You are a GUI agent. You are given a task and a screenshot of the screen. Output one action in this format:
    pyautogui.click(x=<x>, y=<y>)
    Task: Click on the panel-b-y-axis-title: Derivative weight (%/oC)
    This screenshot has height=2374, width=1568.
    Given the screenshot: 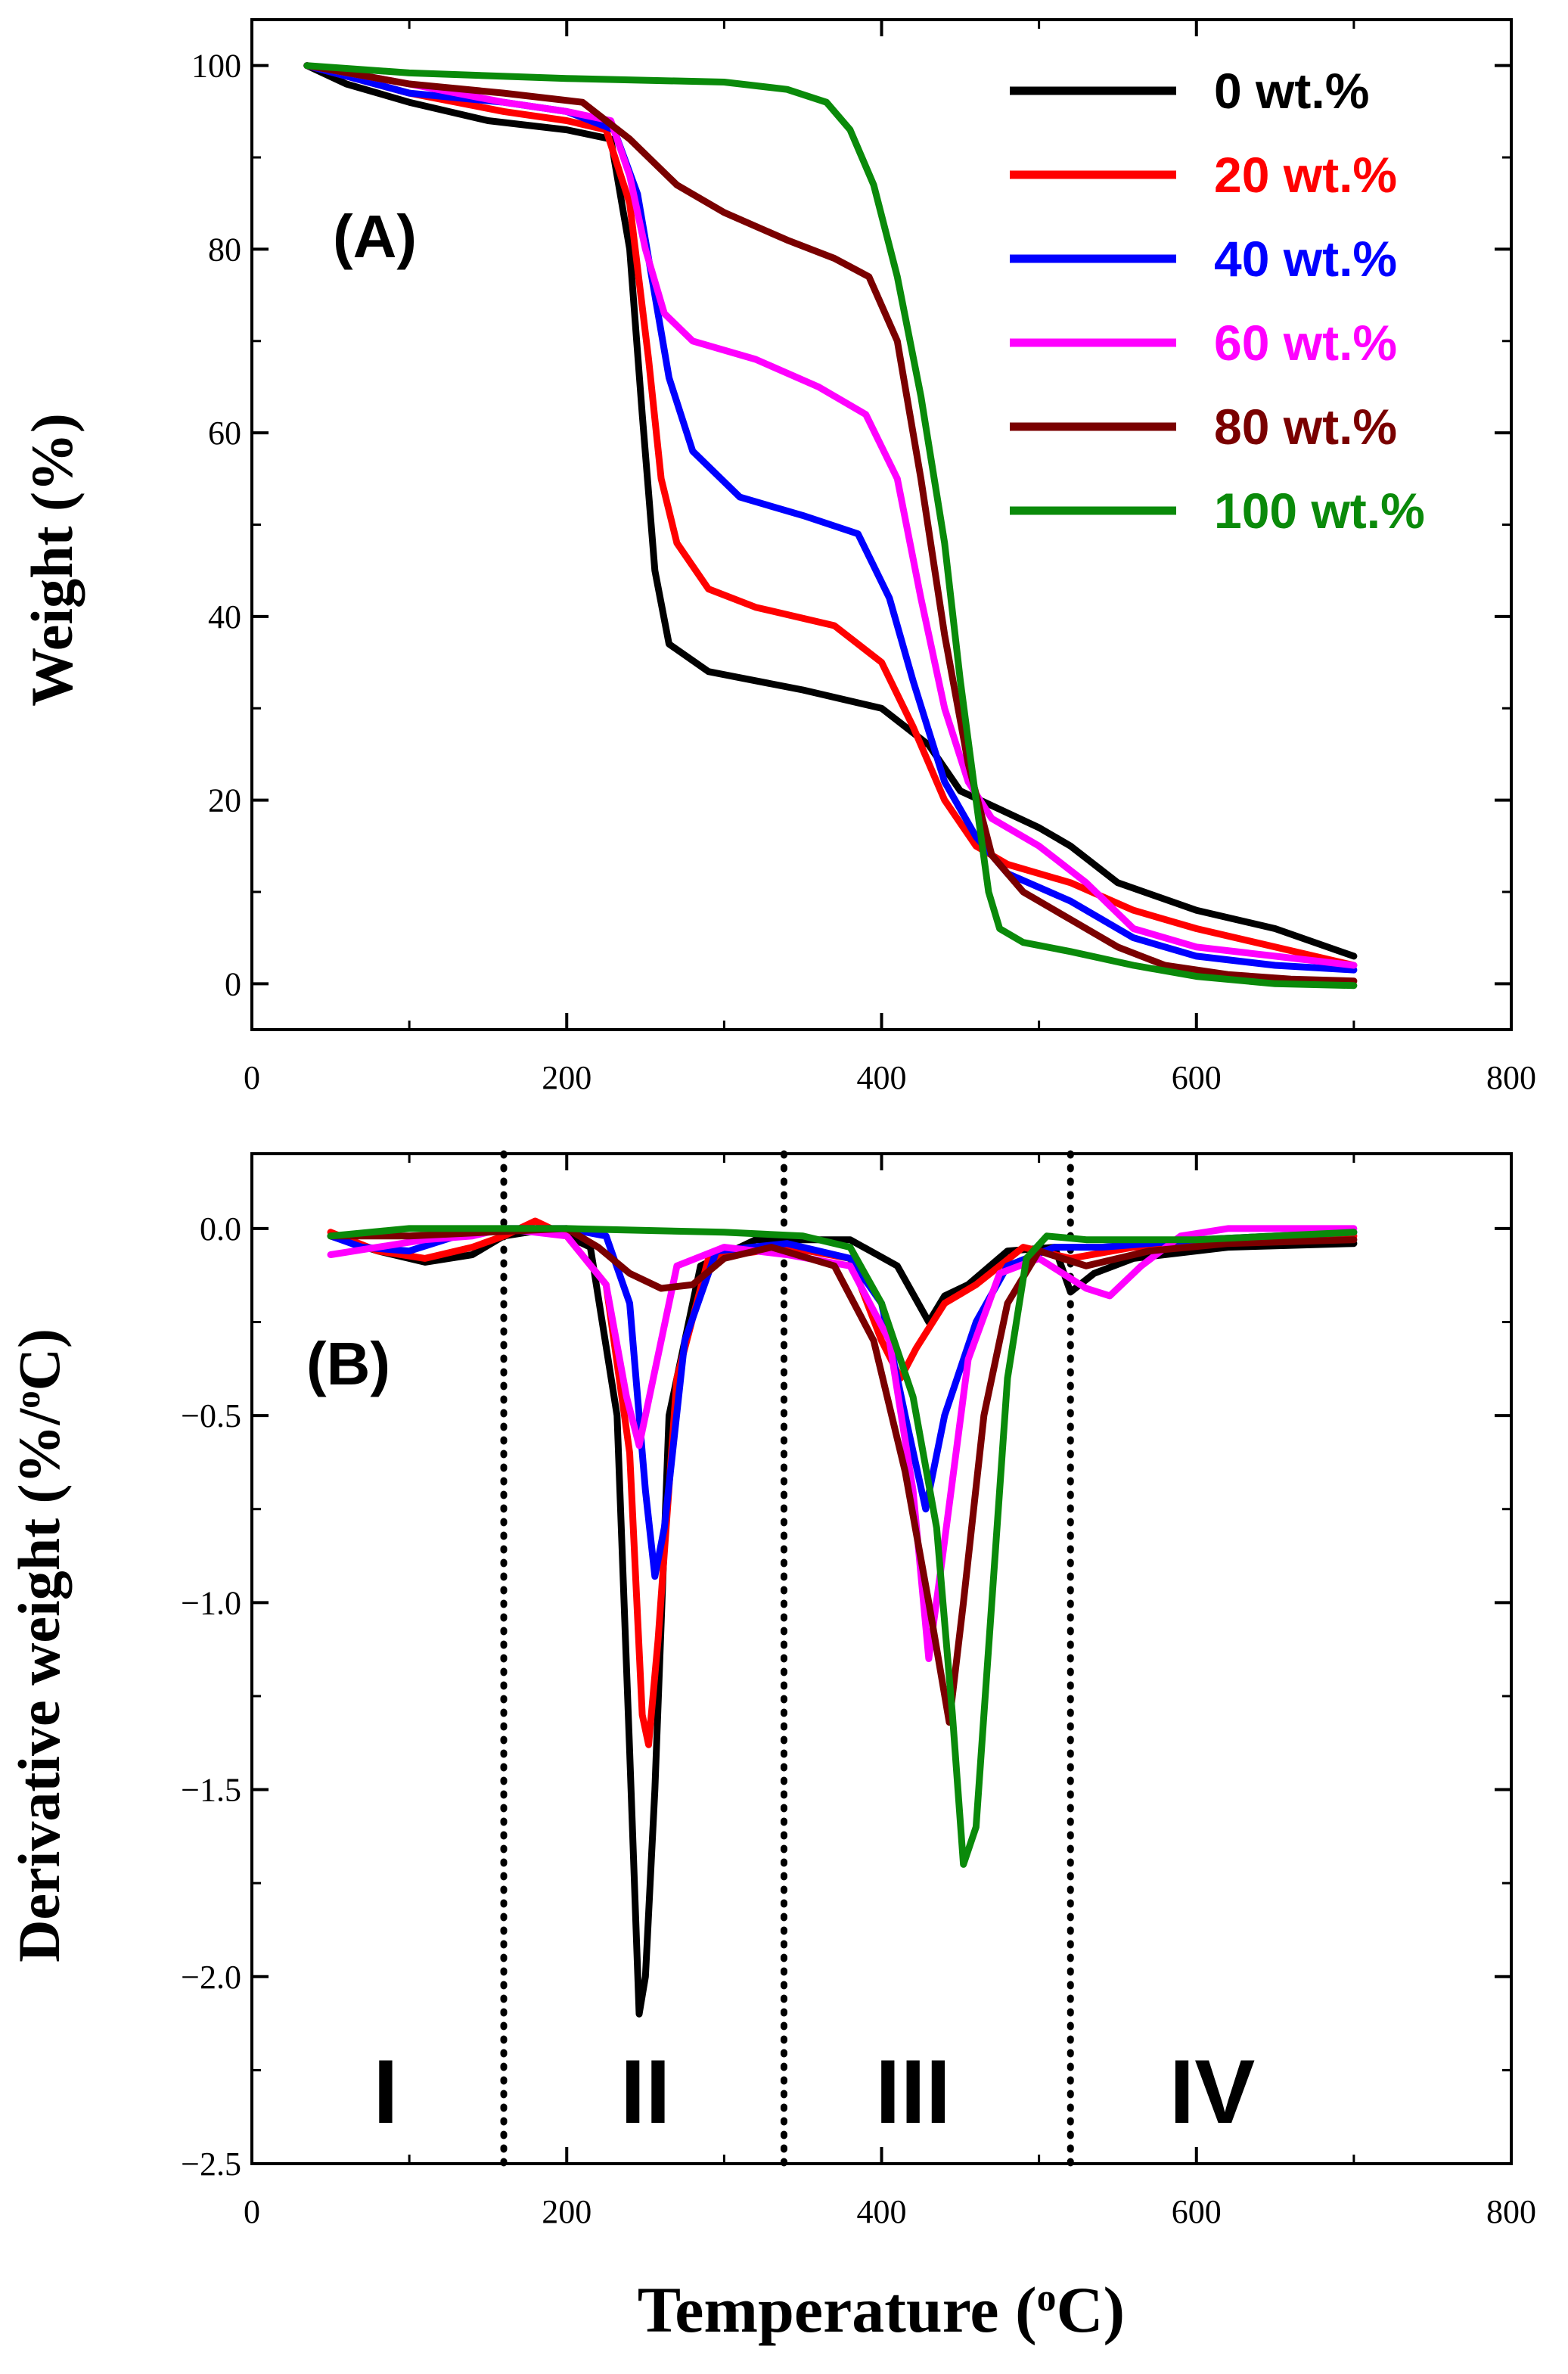 What is the action you would take?
    pyautogui.click(x=39, y=1645)
    